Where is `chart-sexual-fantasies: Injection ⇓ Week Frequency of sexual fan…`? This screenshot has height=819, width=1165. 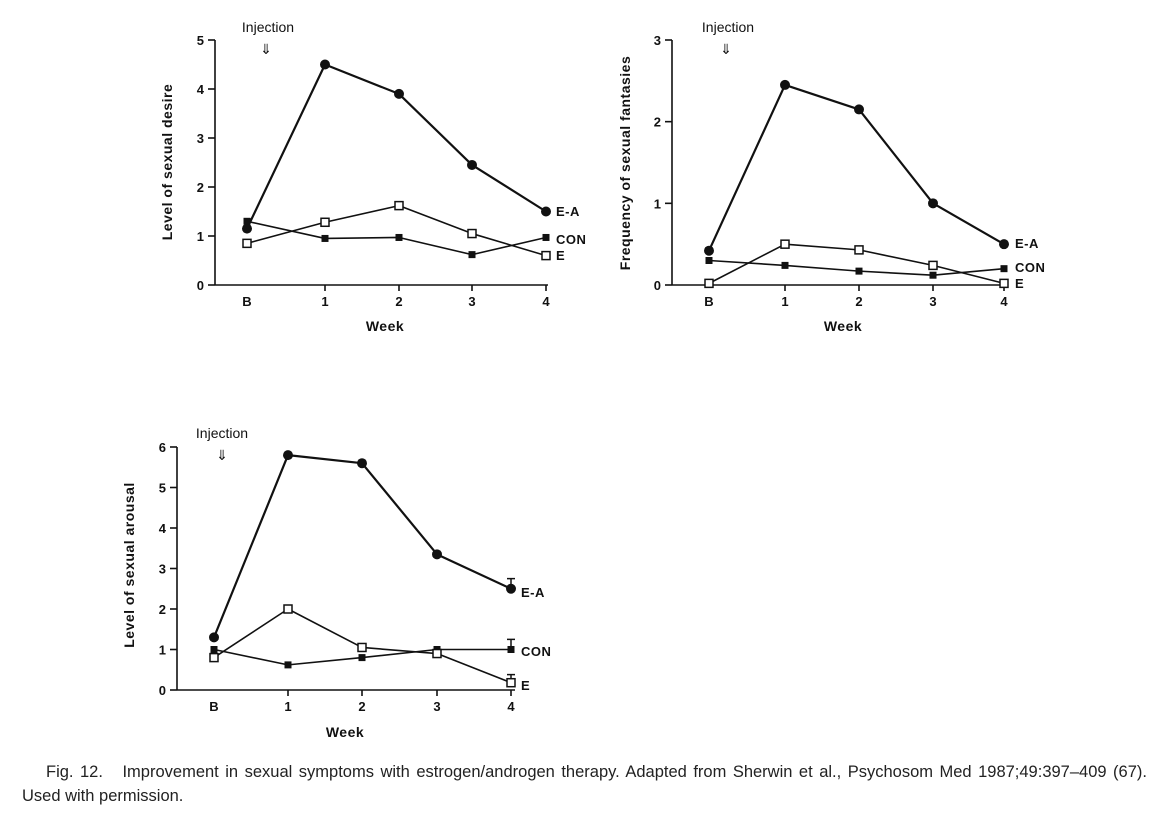
chart-sexual-fantasies: Injection ⇓ Week Frequency of sexual fan… is located at coordinates (831, 176).